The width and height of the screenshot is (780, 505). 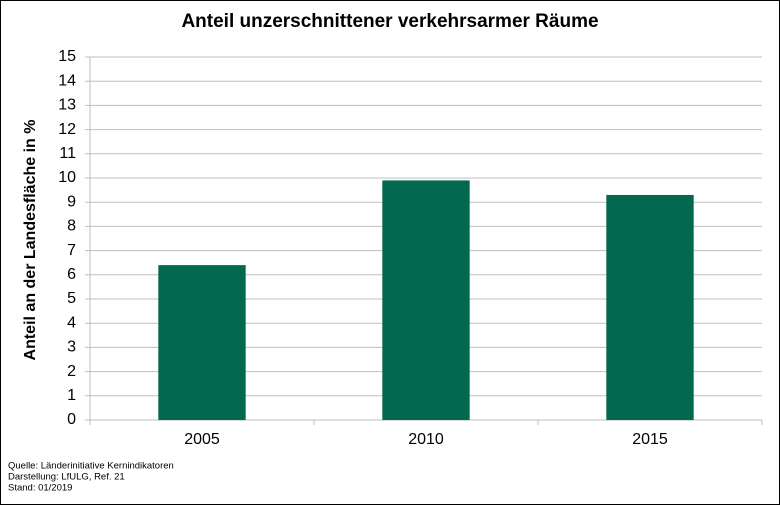 What do you see at coordinates (67, 153) in the screenshot?
I see `y-tick-label: 11` at bounding box center [67, 153].